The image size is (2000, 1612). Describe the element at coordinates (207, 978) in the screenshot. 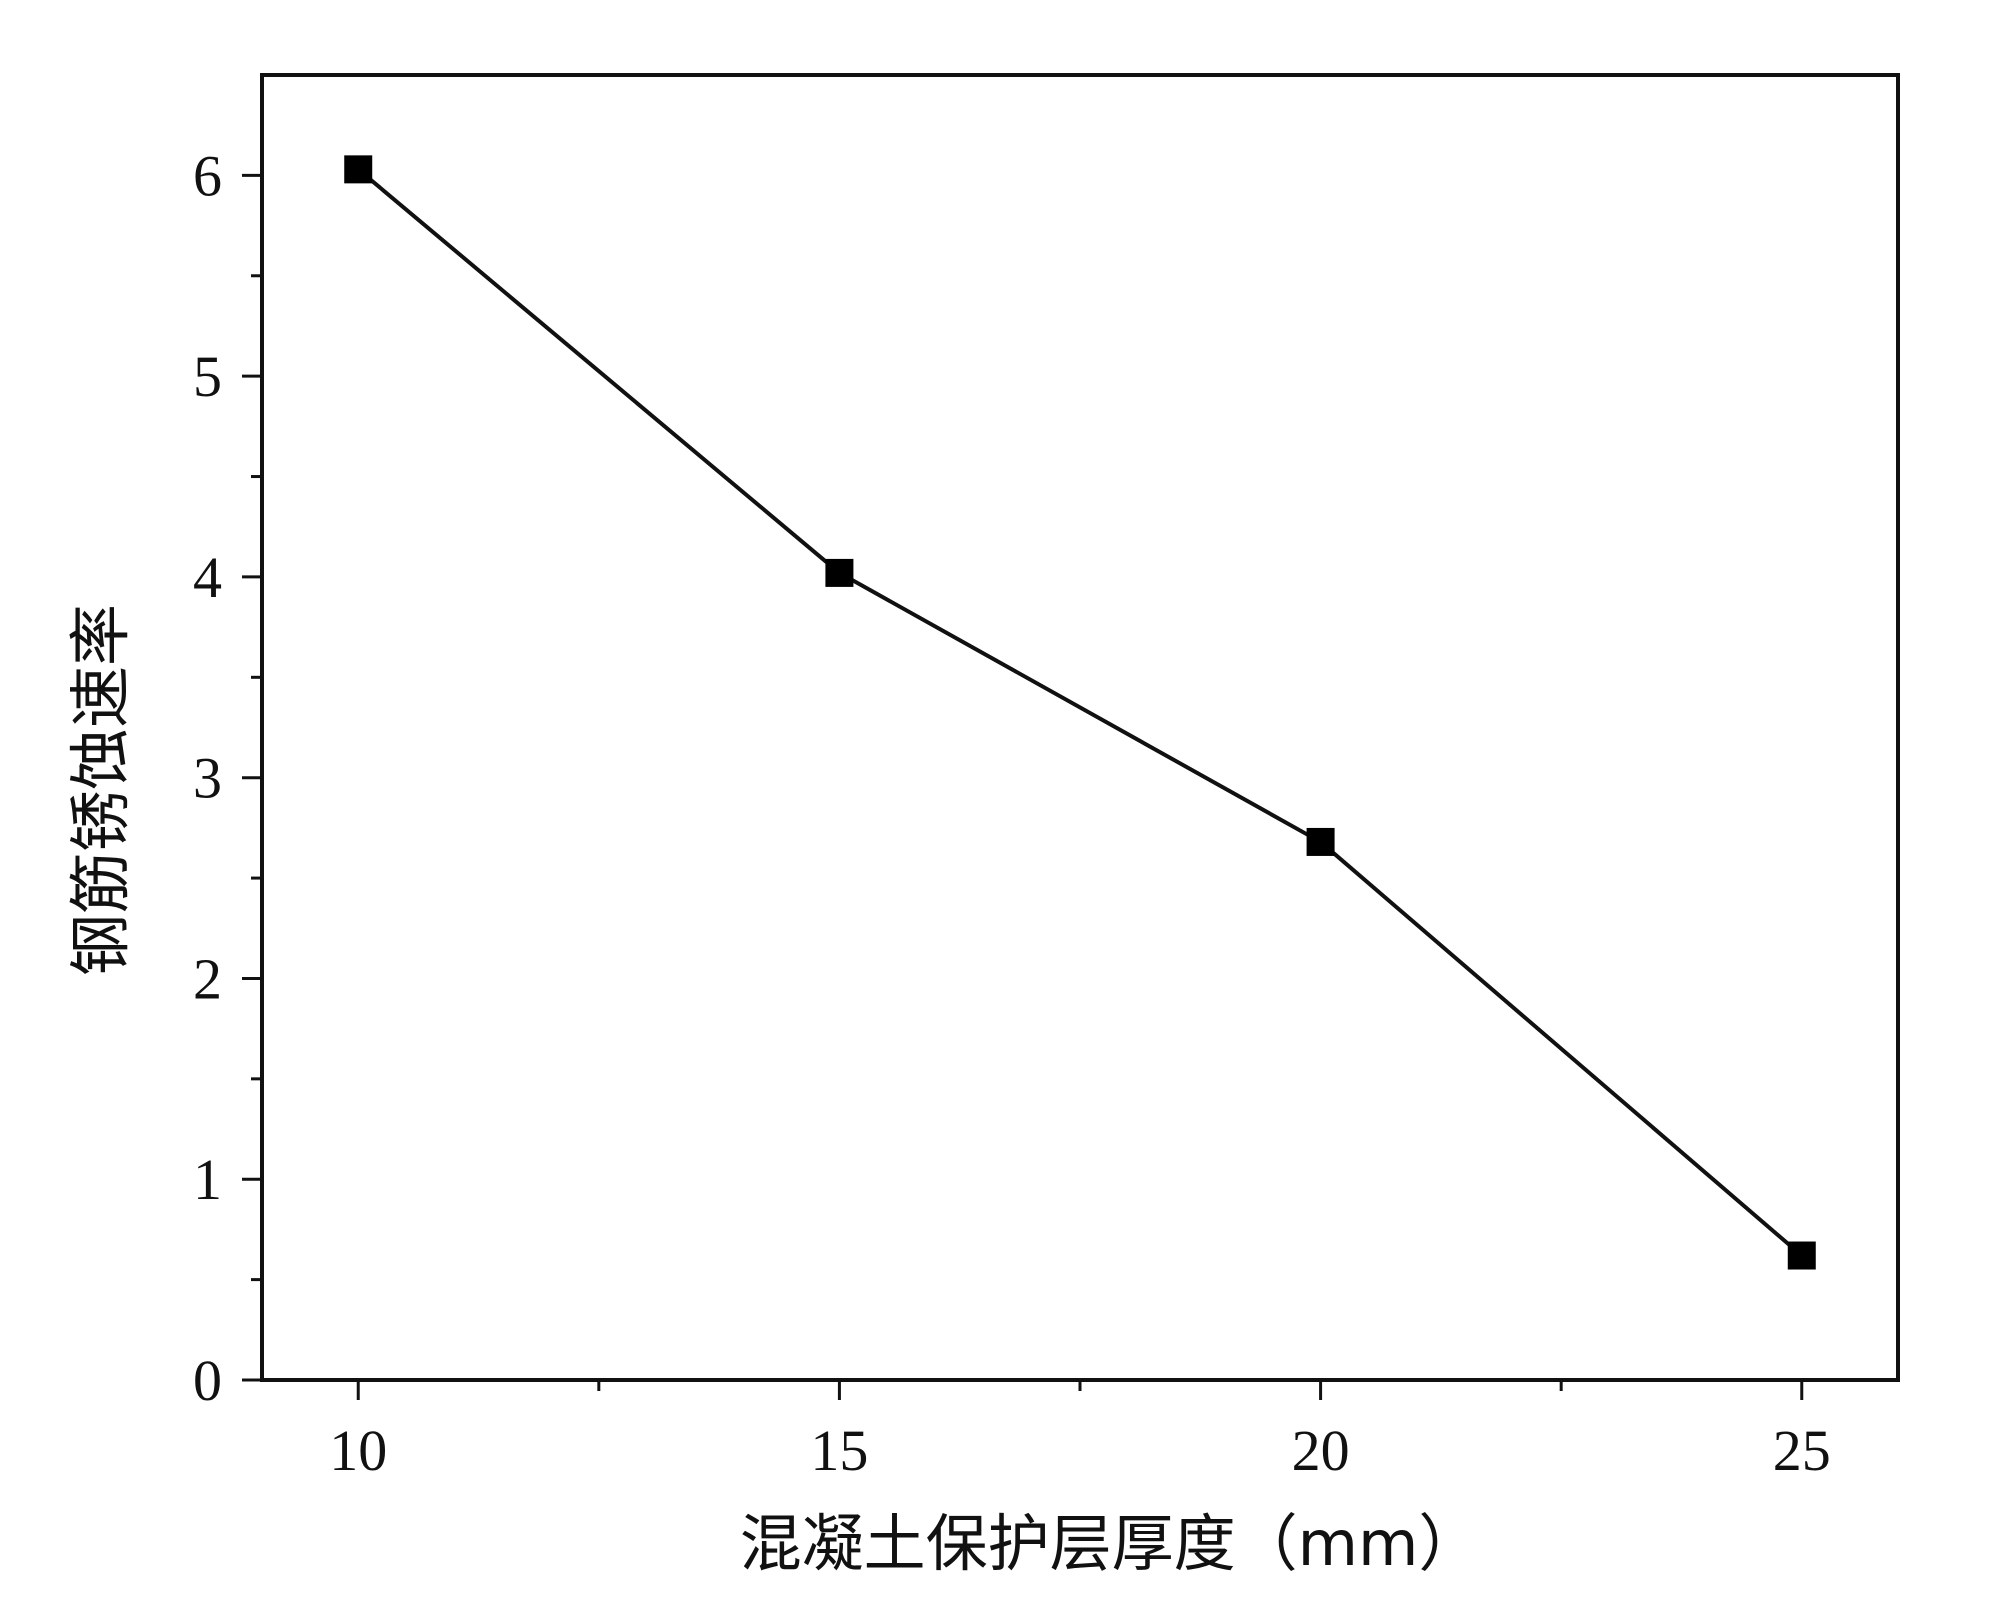

I see `y-tick-label-2: 2` at that location.